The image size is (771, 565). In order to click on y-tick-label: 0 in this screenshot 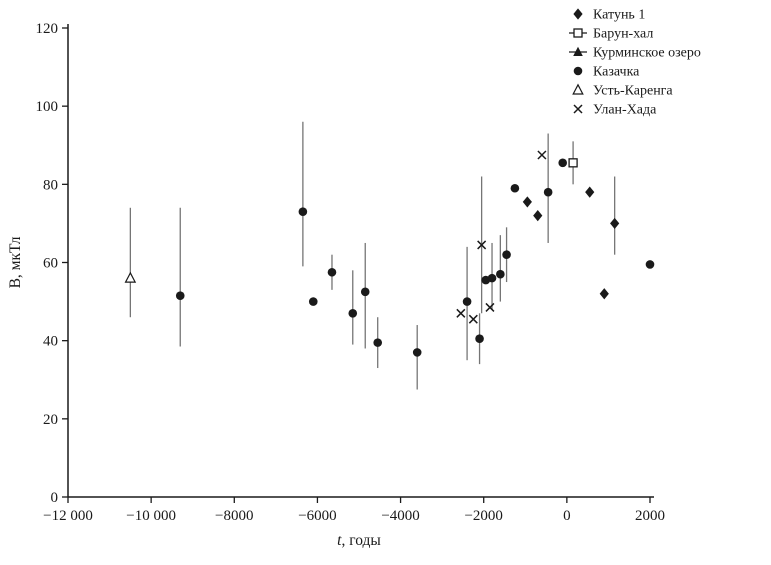, I will do `click(55, 498)`.